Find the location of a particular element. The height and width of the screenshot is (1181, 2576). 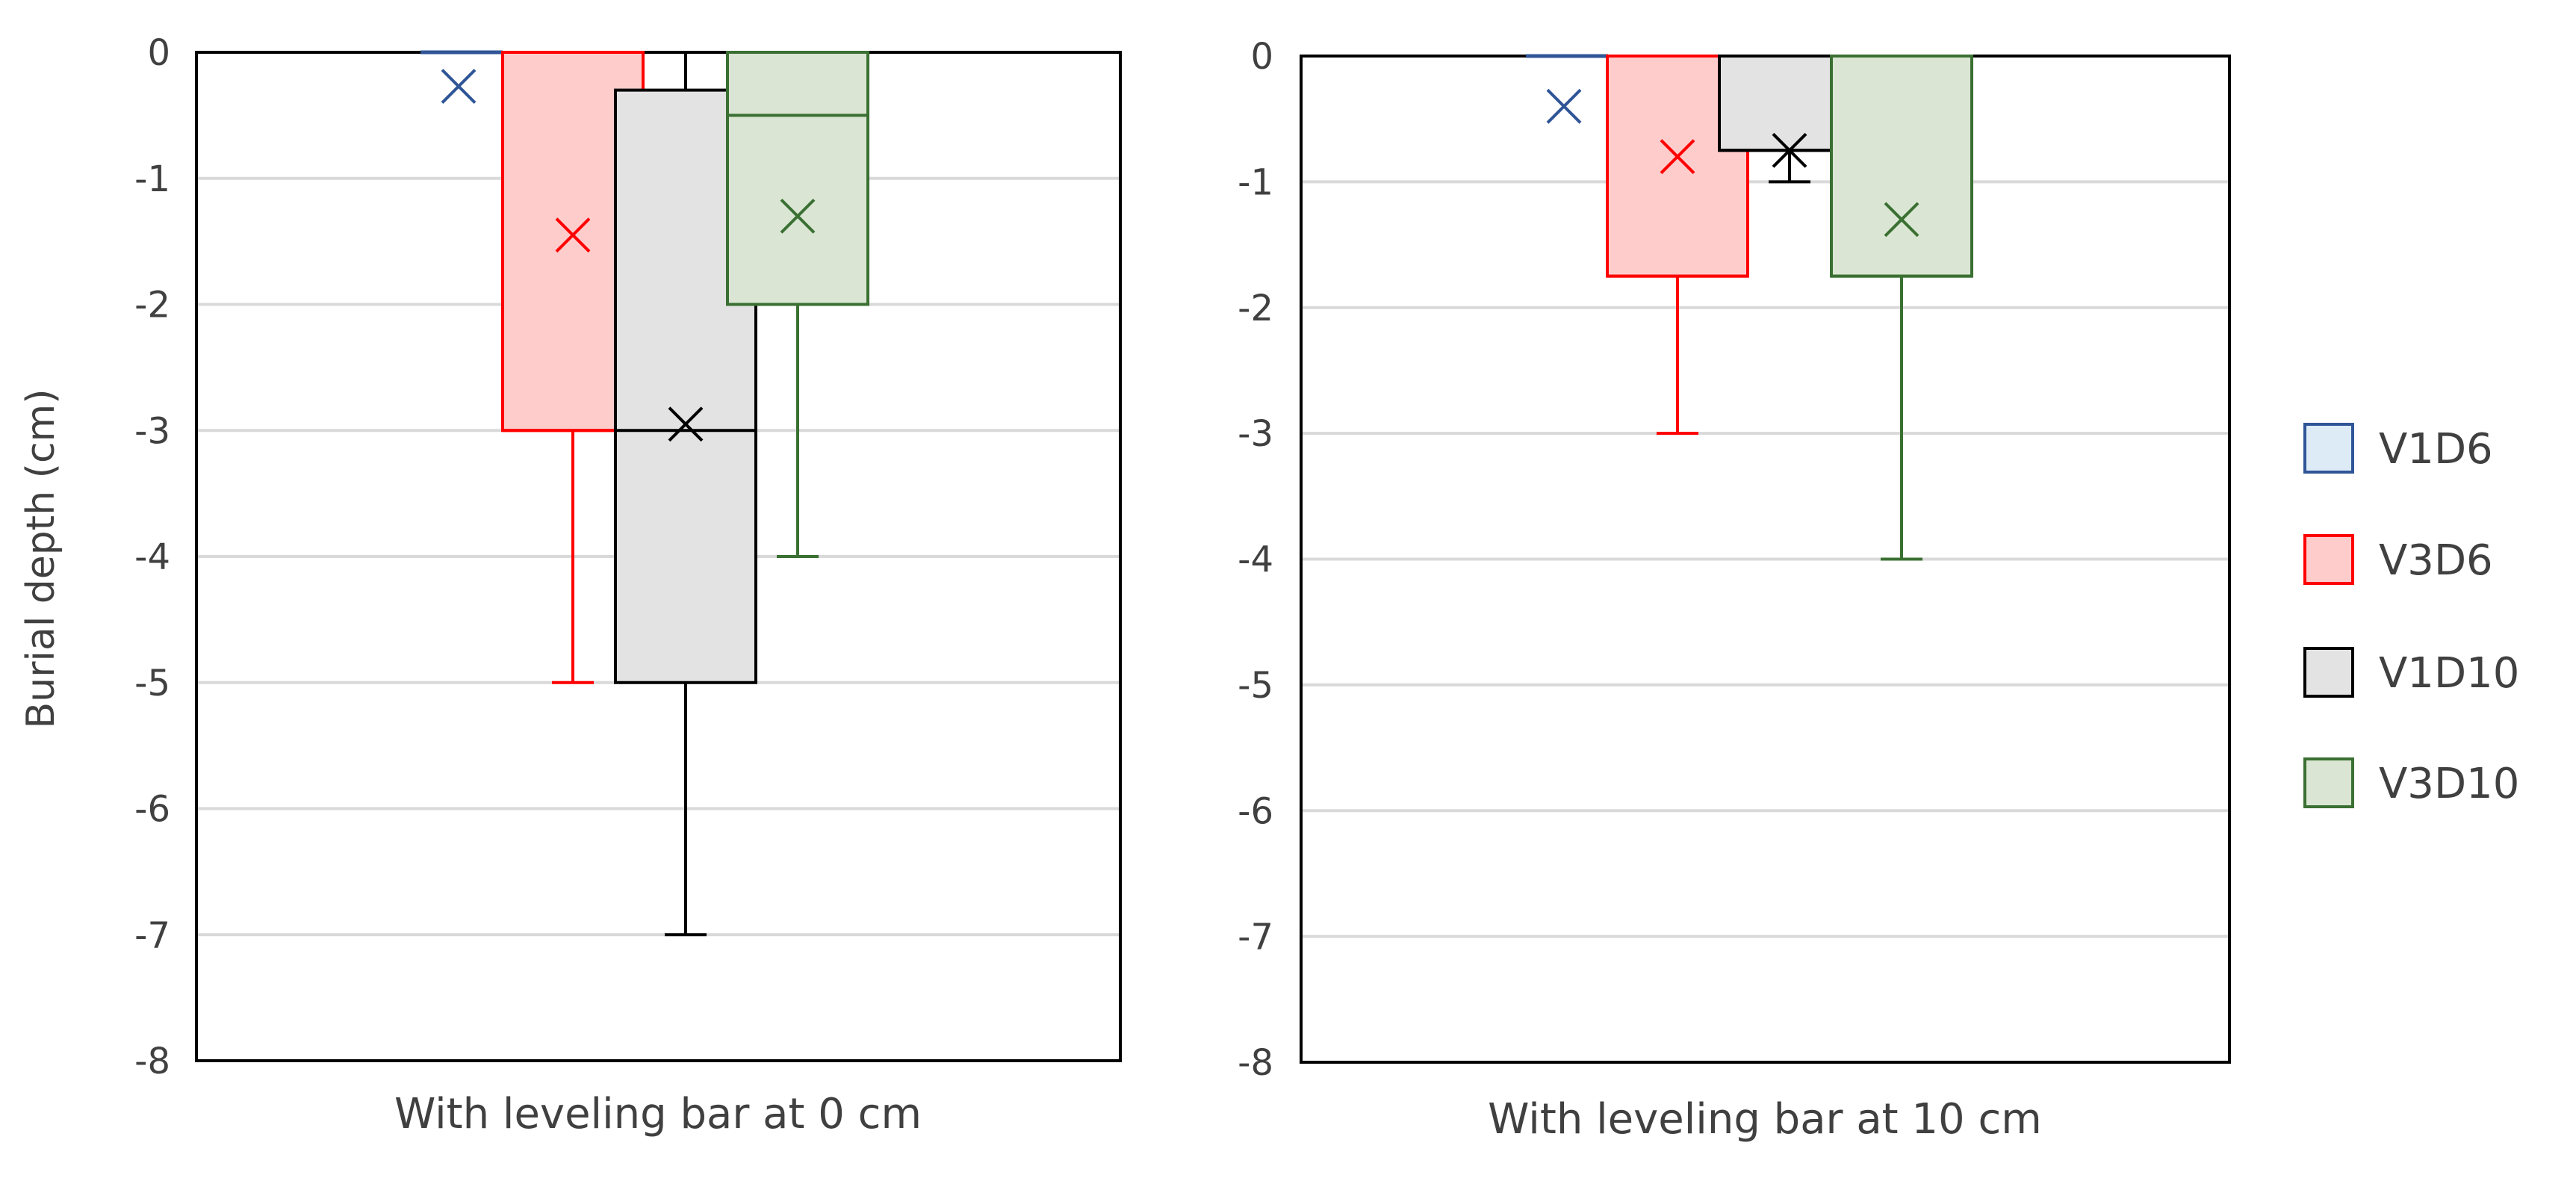

legend-label: V3D10 is located at coordinates (2449, 784).